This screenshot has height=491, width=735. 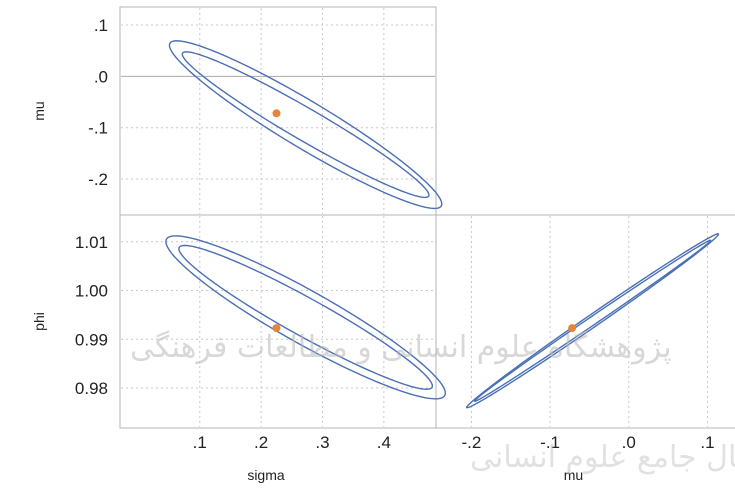 What do you see at coordinates (101, 76) in the screenshot?
I see `sigma-mu-ytick-label-1: .0` at bounding box center [101, 76].